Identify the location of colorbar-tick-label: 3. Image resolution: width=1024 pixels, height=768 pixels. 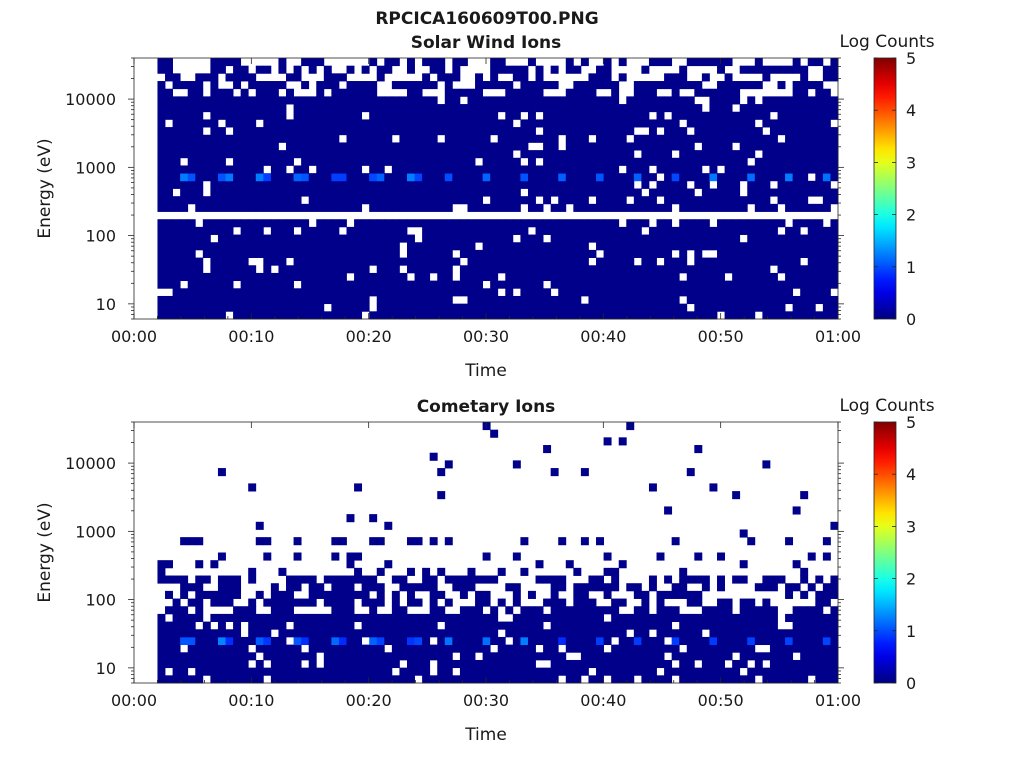
(911, 162).